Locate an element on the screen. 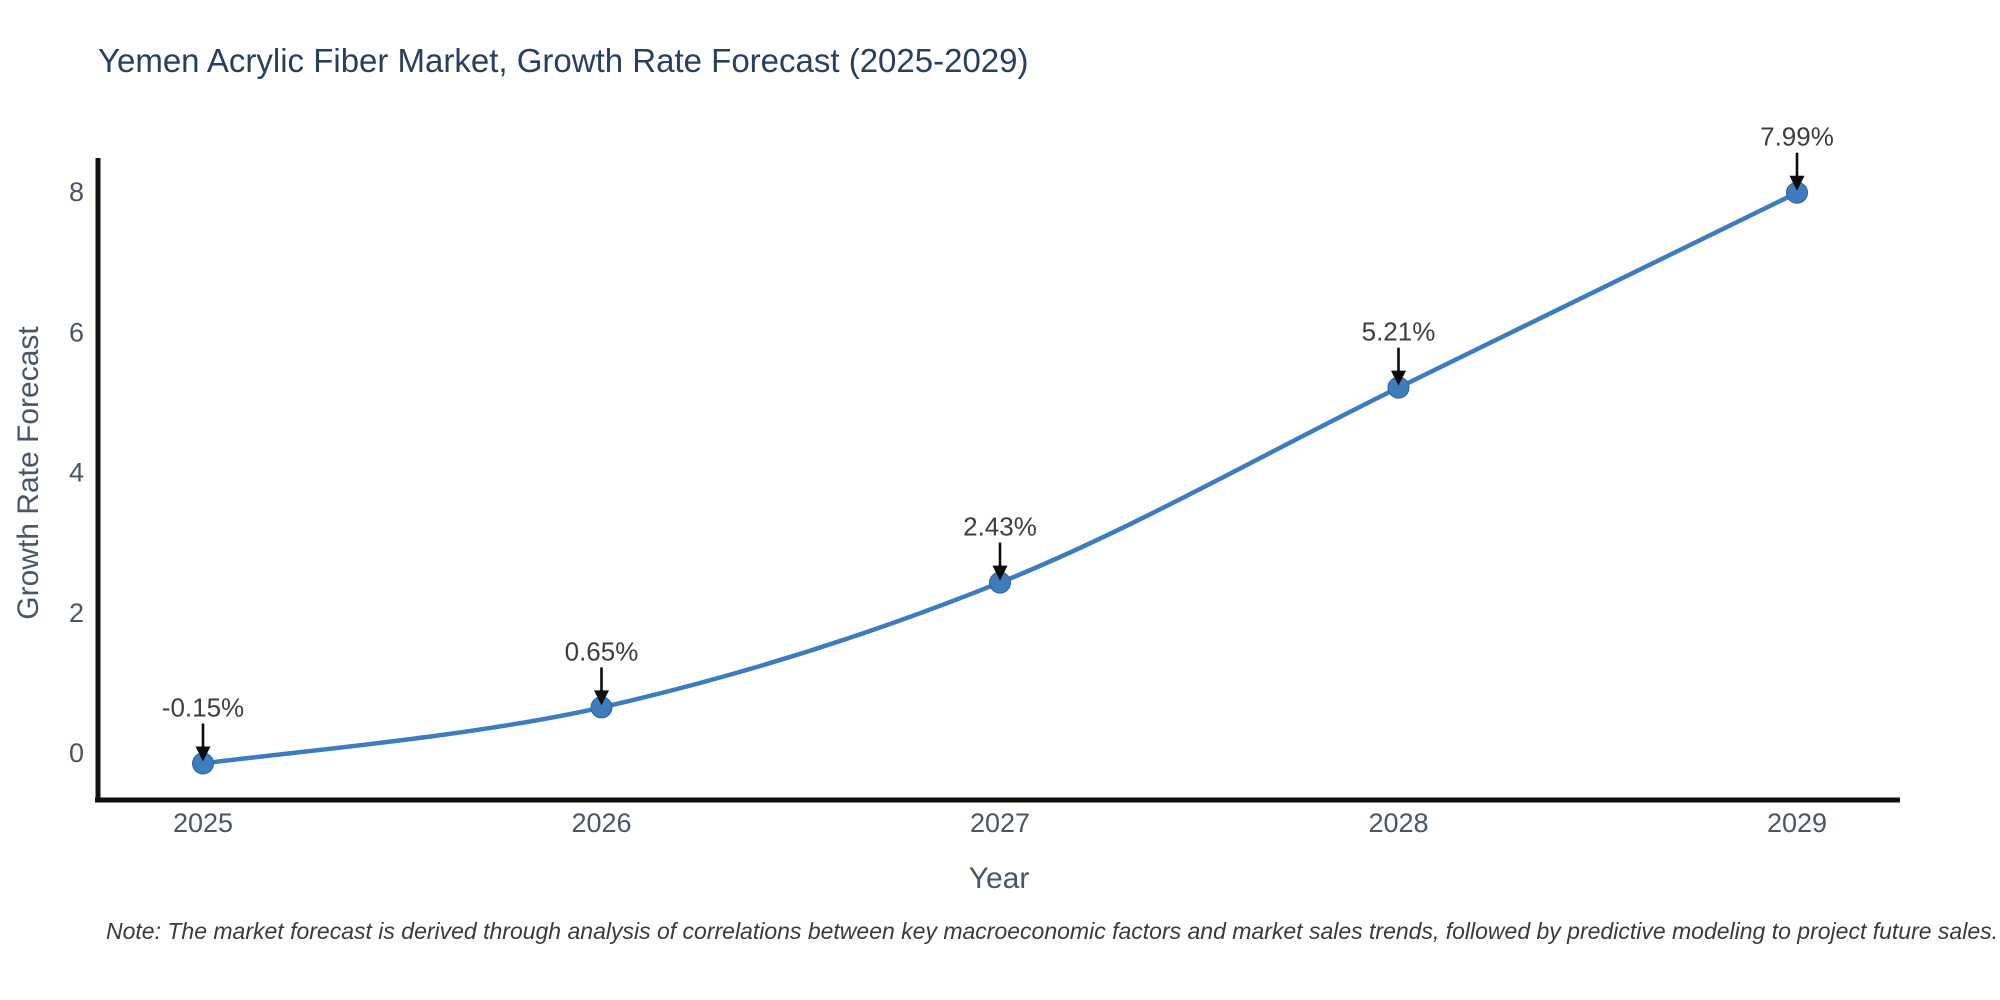 Image resolution: width=2000 pixels, height=1000 pixels. x-axis-tick-labels: 2025 2026 2027 2028 2029 is located at coordinates (1000, 823).